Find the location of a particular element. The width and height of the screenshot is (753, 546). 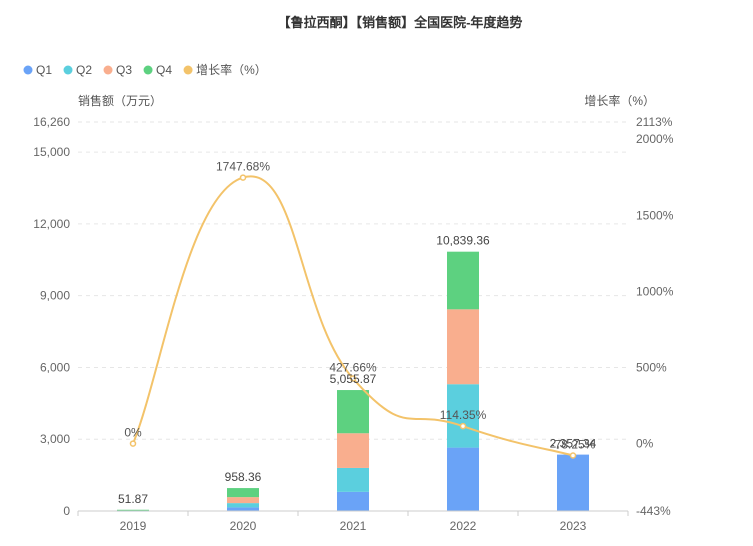

bar-total-label: 5,055.87 is located at coordinates (353, 379).